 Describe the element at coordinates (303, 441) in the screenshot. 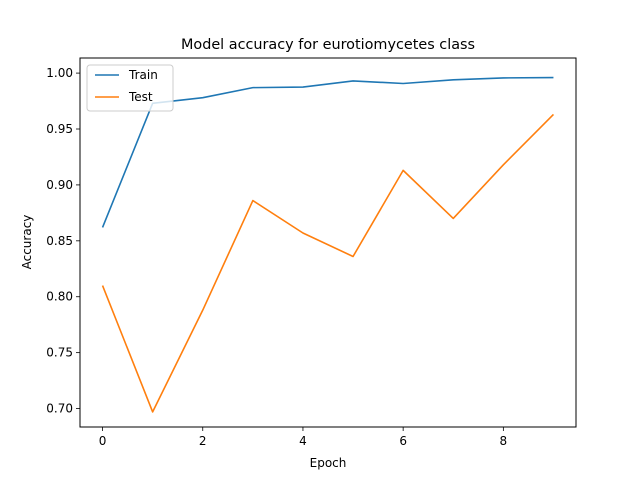

I see `x-tick-label: 4` at that location.